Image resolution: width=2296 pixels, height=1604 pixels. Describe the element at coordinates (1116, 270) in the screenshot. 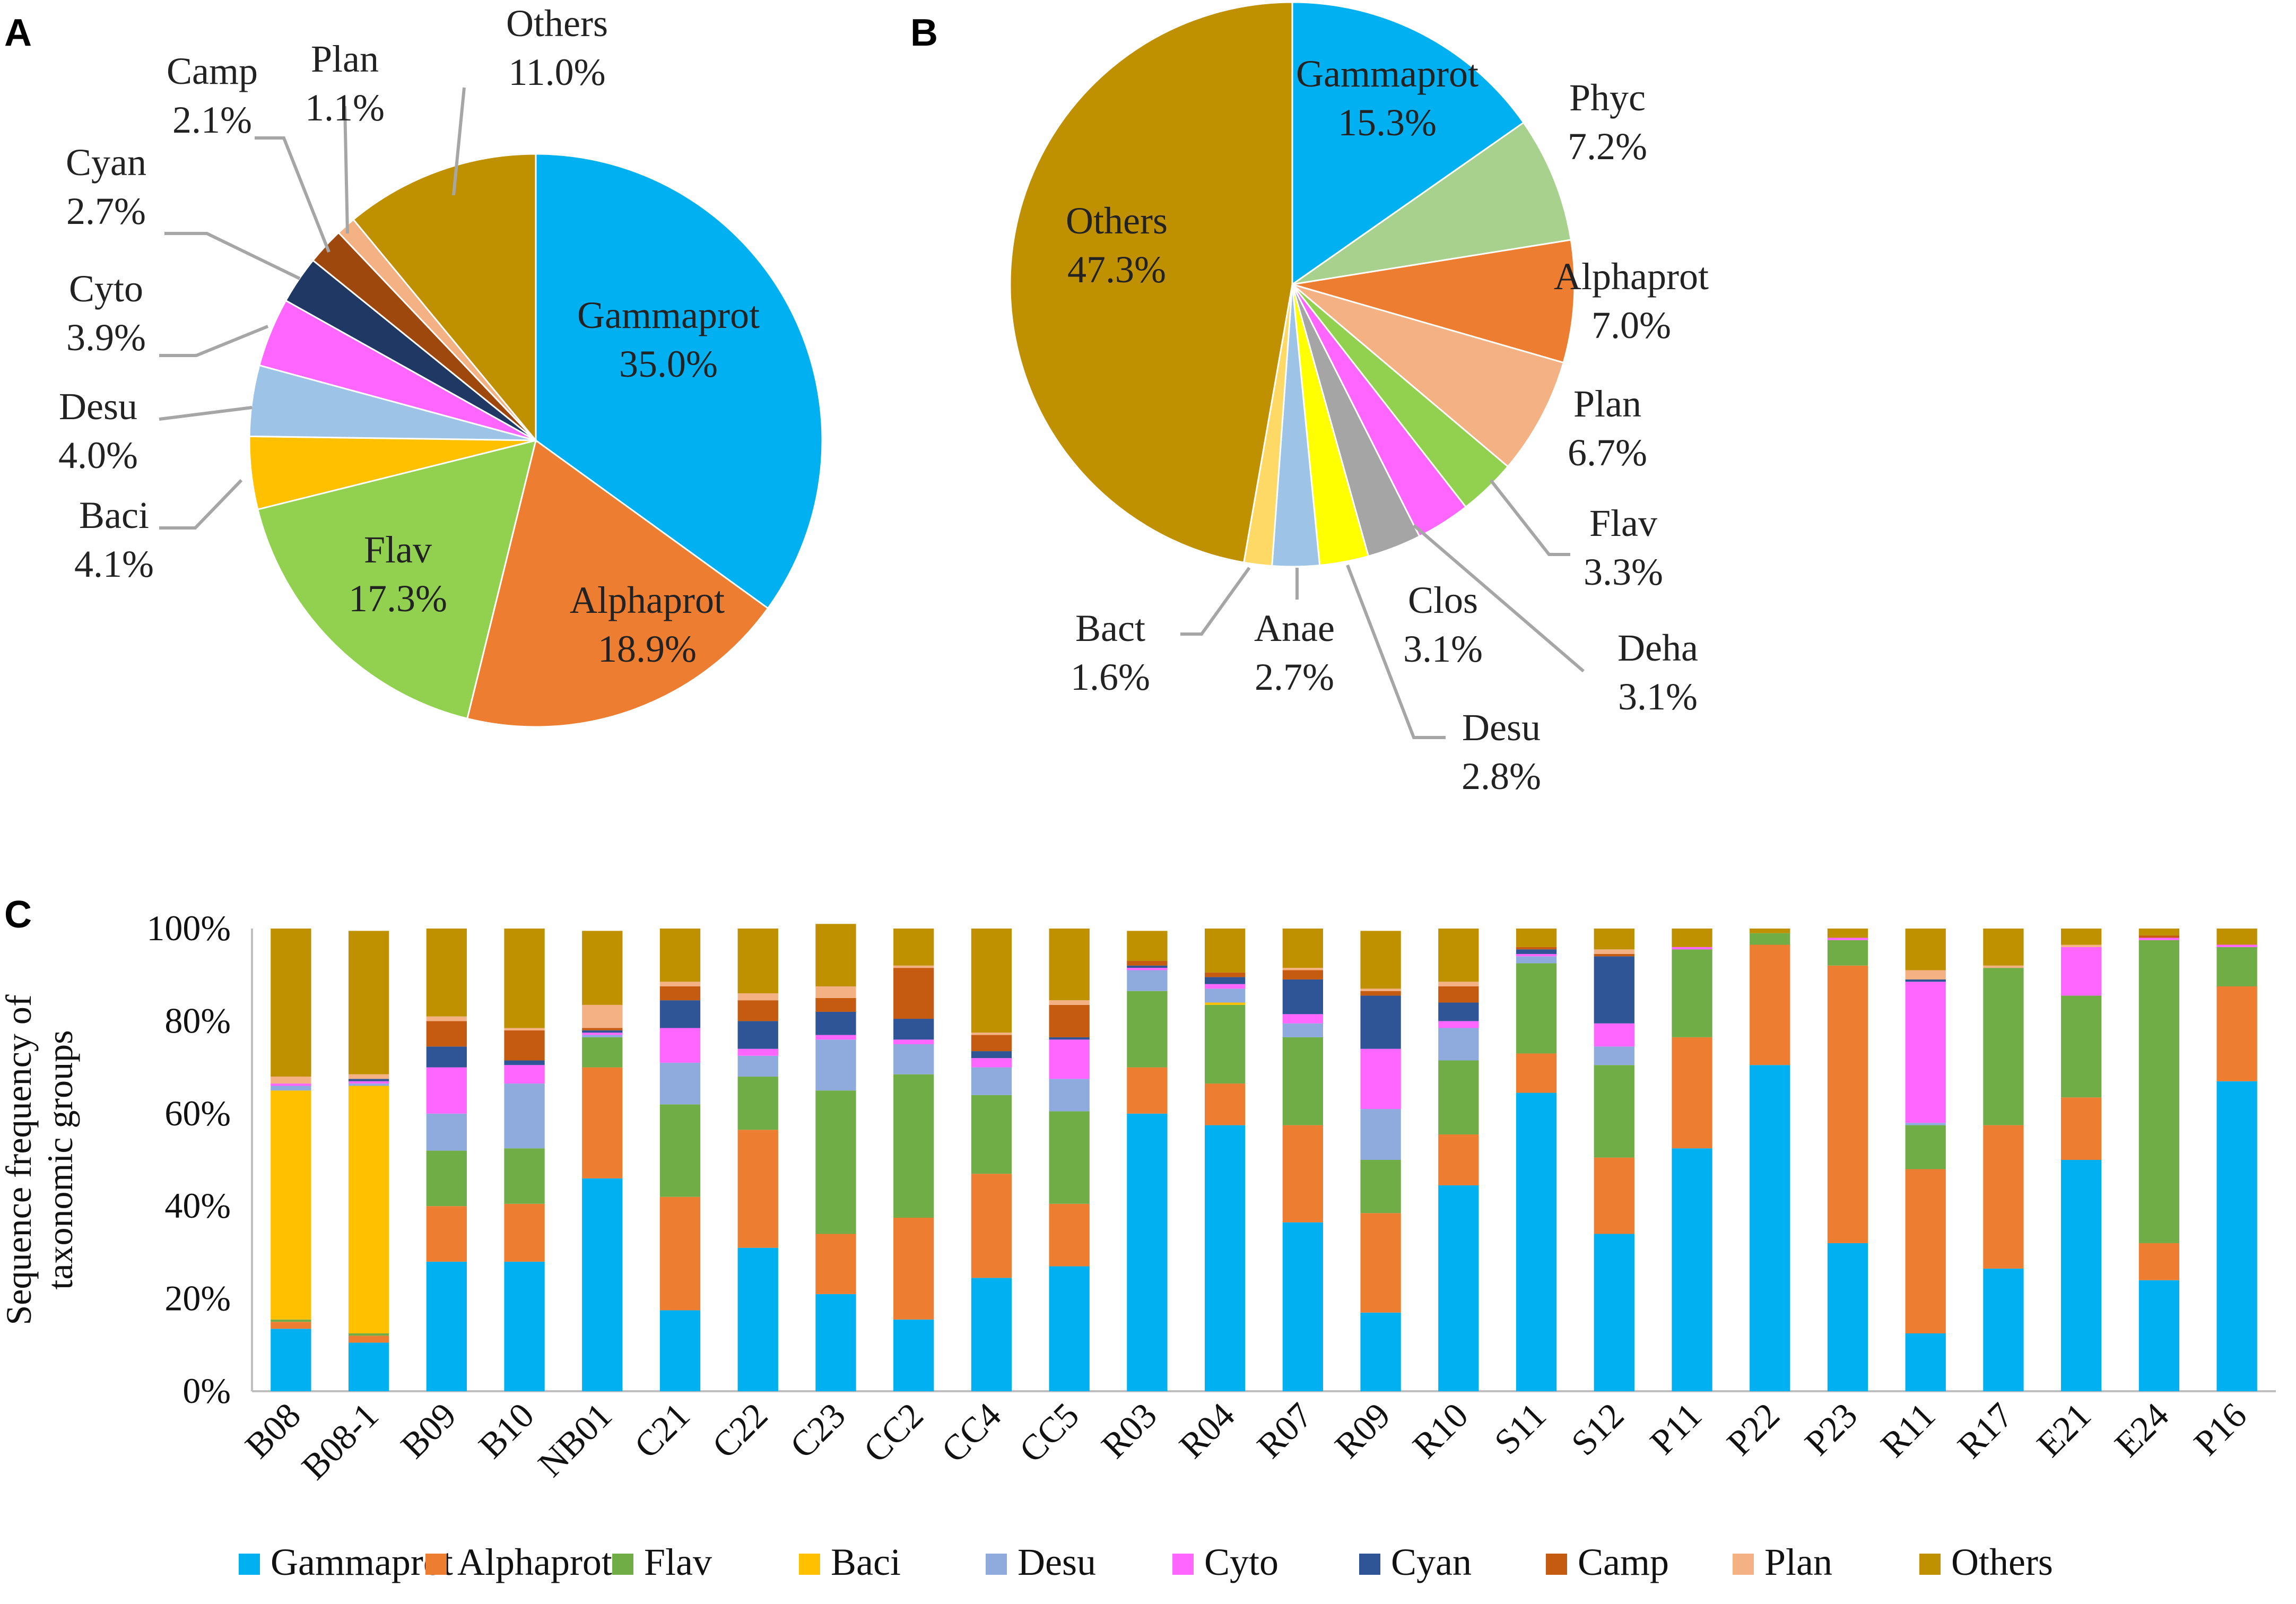

I see `pie-b-pct-others: 47.3%` at that location.